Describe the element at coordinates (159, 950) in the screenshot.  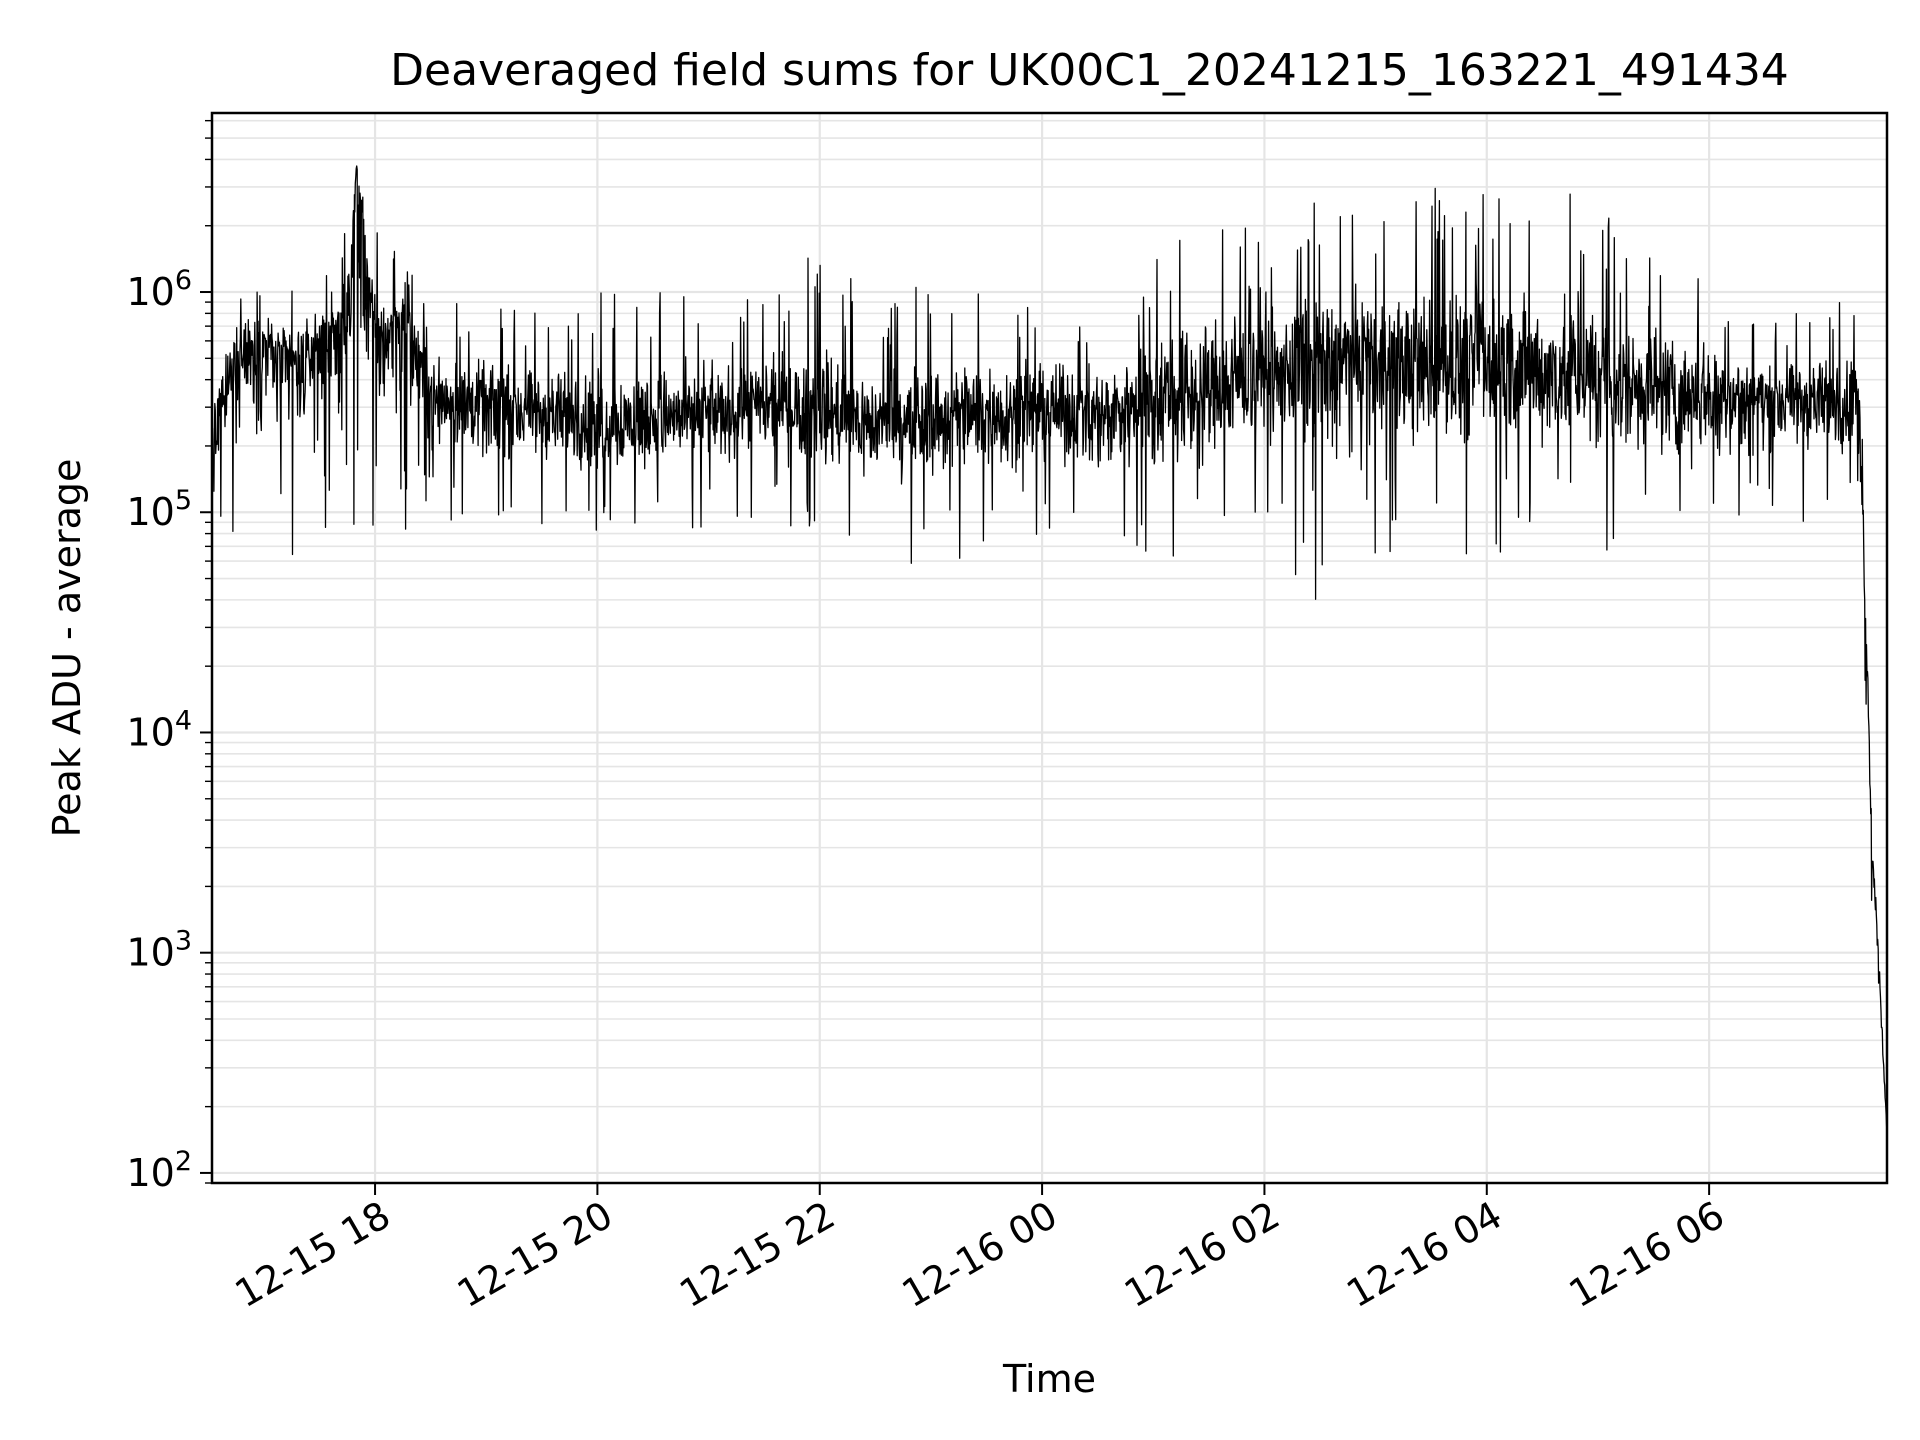
I see `y-tick-label: 103` at that location.